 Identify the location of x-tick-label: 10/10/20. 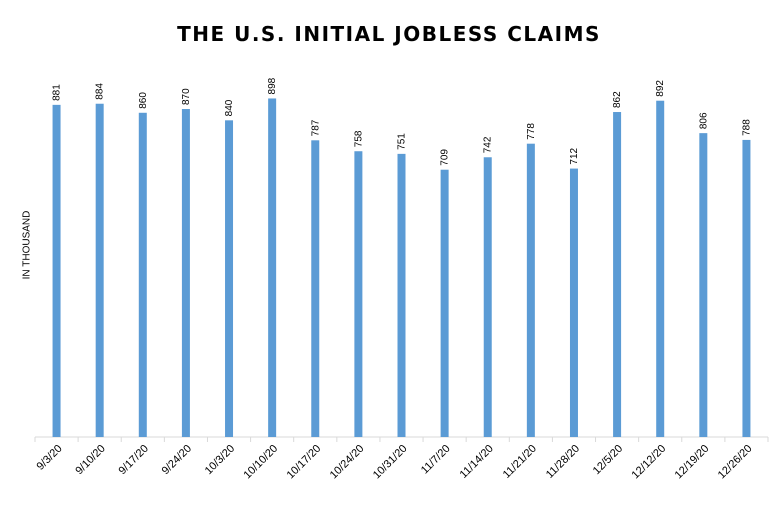
(260, 462).